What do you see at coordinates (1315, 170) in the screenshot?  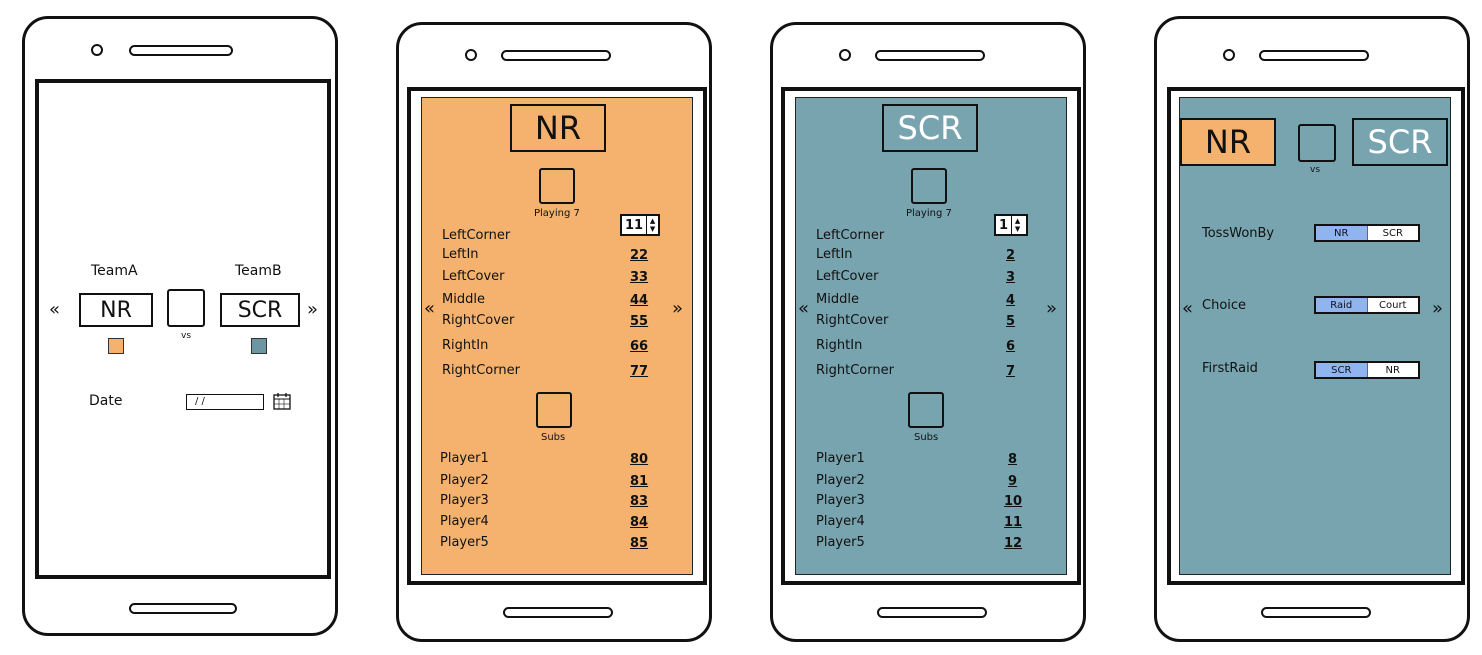 I see `vs-label: vs` at bounding box center [1315, 170].